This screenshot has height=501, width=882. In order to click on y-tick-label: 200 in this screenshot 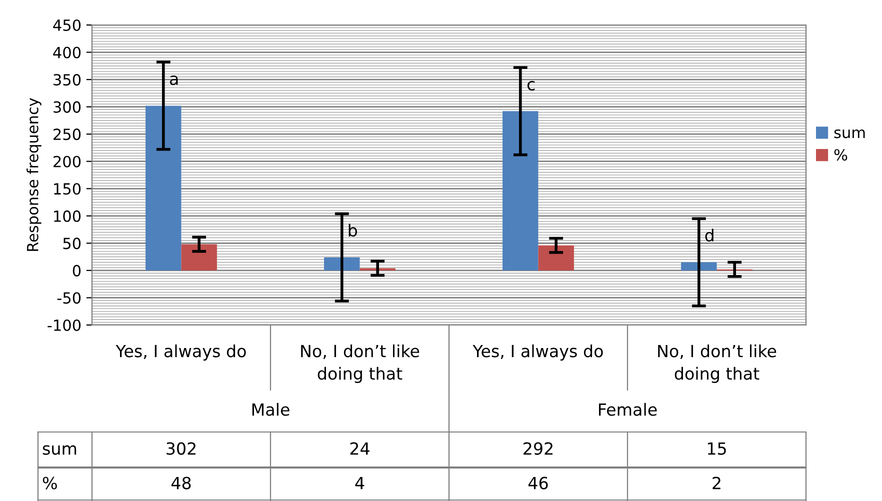, I will do `click(67, 162)`.